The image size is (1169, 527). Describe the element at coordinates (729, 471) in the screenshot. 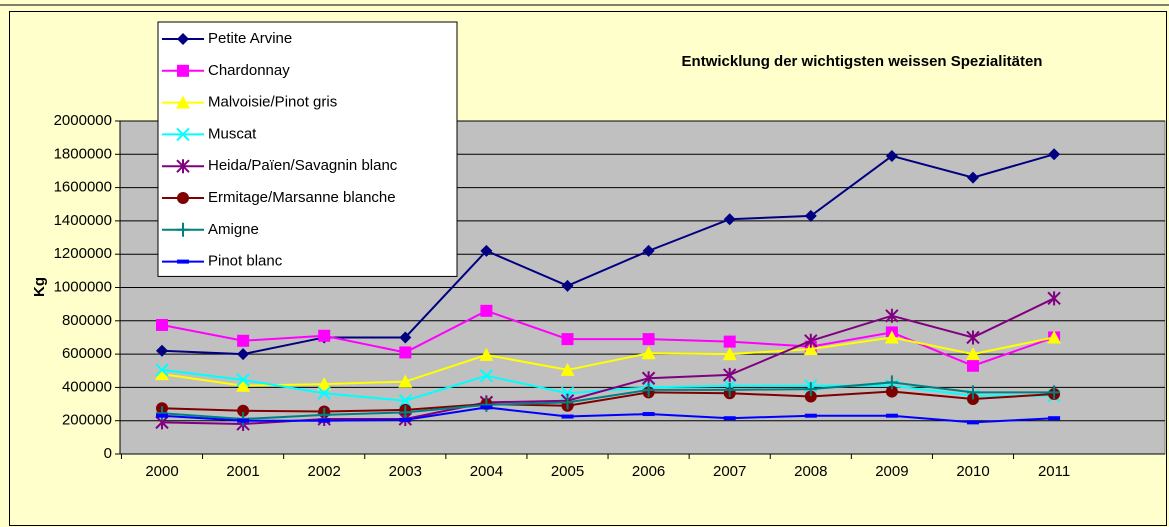

I see `x-tick-label: 2007` at that location.